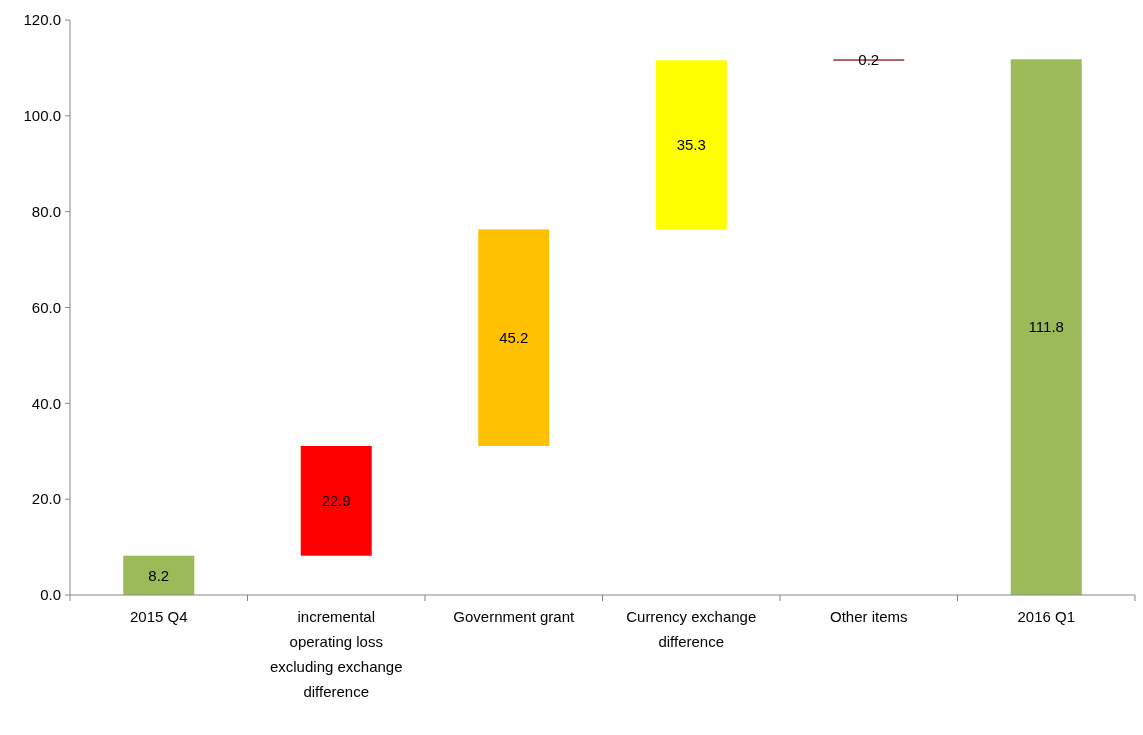 This screenshot has height=735, width=1143. What do you see at coordinates (1046, 616) in the screenshot?
I see `x-tick-label: 2016 Q1` at bounding box center [1046, 616].